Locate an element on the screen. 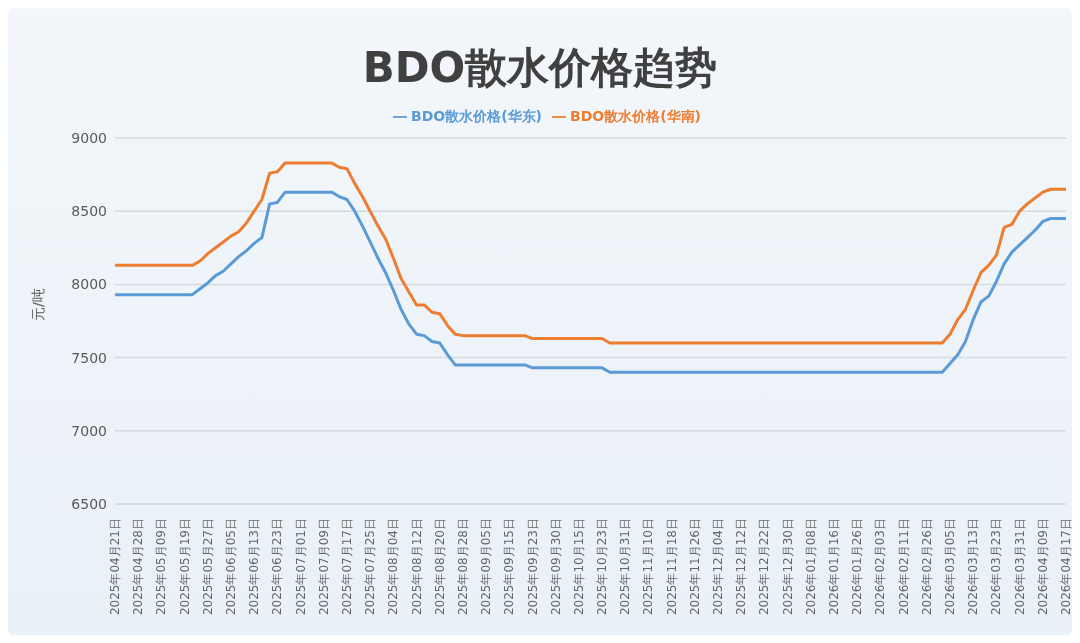 The height and width of the screenshot is (643, 1080). x-tick-label: 2026年01月08日 is located at coordinates (810, 567).